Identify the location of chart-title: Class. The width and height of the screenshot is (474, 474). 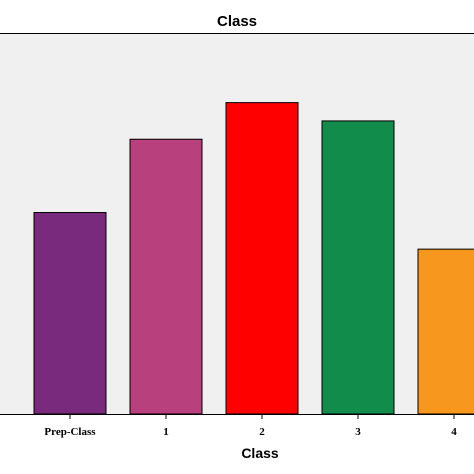
(237, 21).